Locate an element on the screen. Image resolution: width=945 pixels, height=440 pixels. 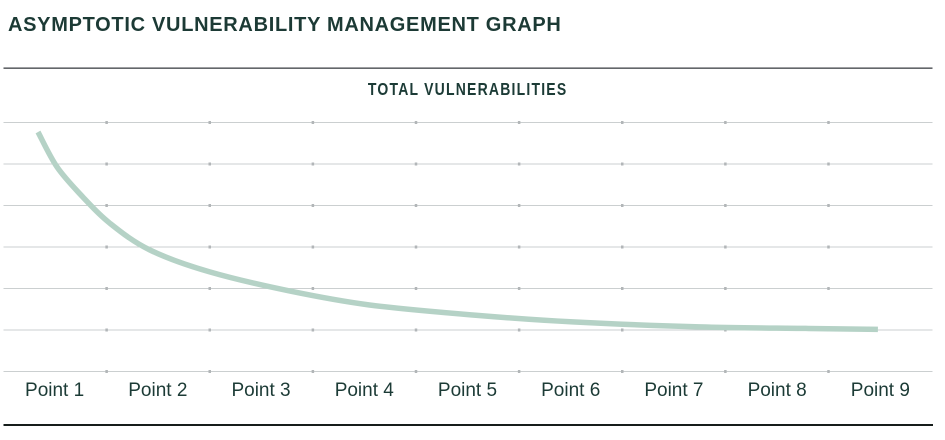
x-axis-label: Point 7 is located at coordinates (674, 390).